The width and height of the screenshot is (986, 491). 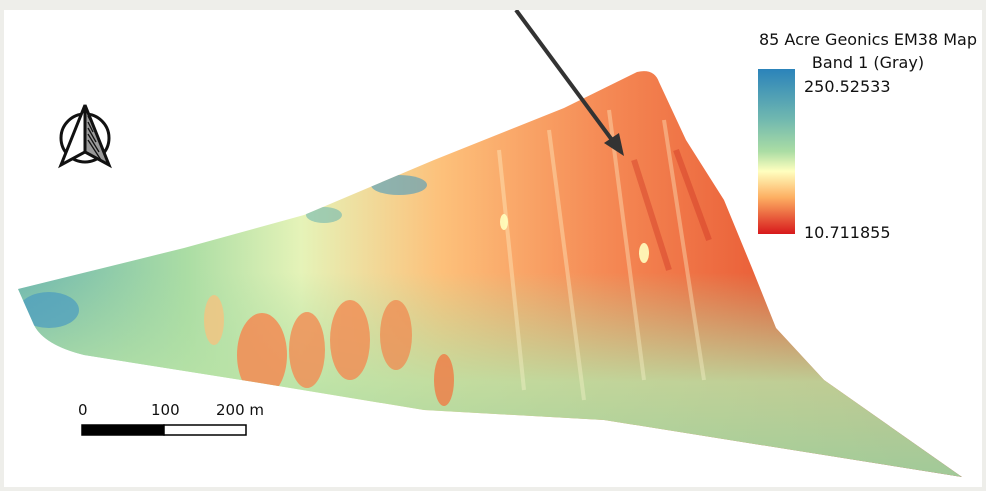 I want to click on legend-band-name: Band 1 (Gray), so click(x=868, y=62).